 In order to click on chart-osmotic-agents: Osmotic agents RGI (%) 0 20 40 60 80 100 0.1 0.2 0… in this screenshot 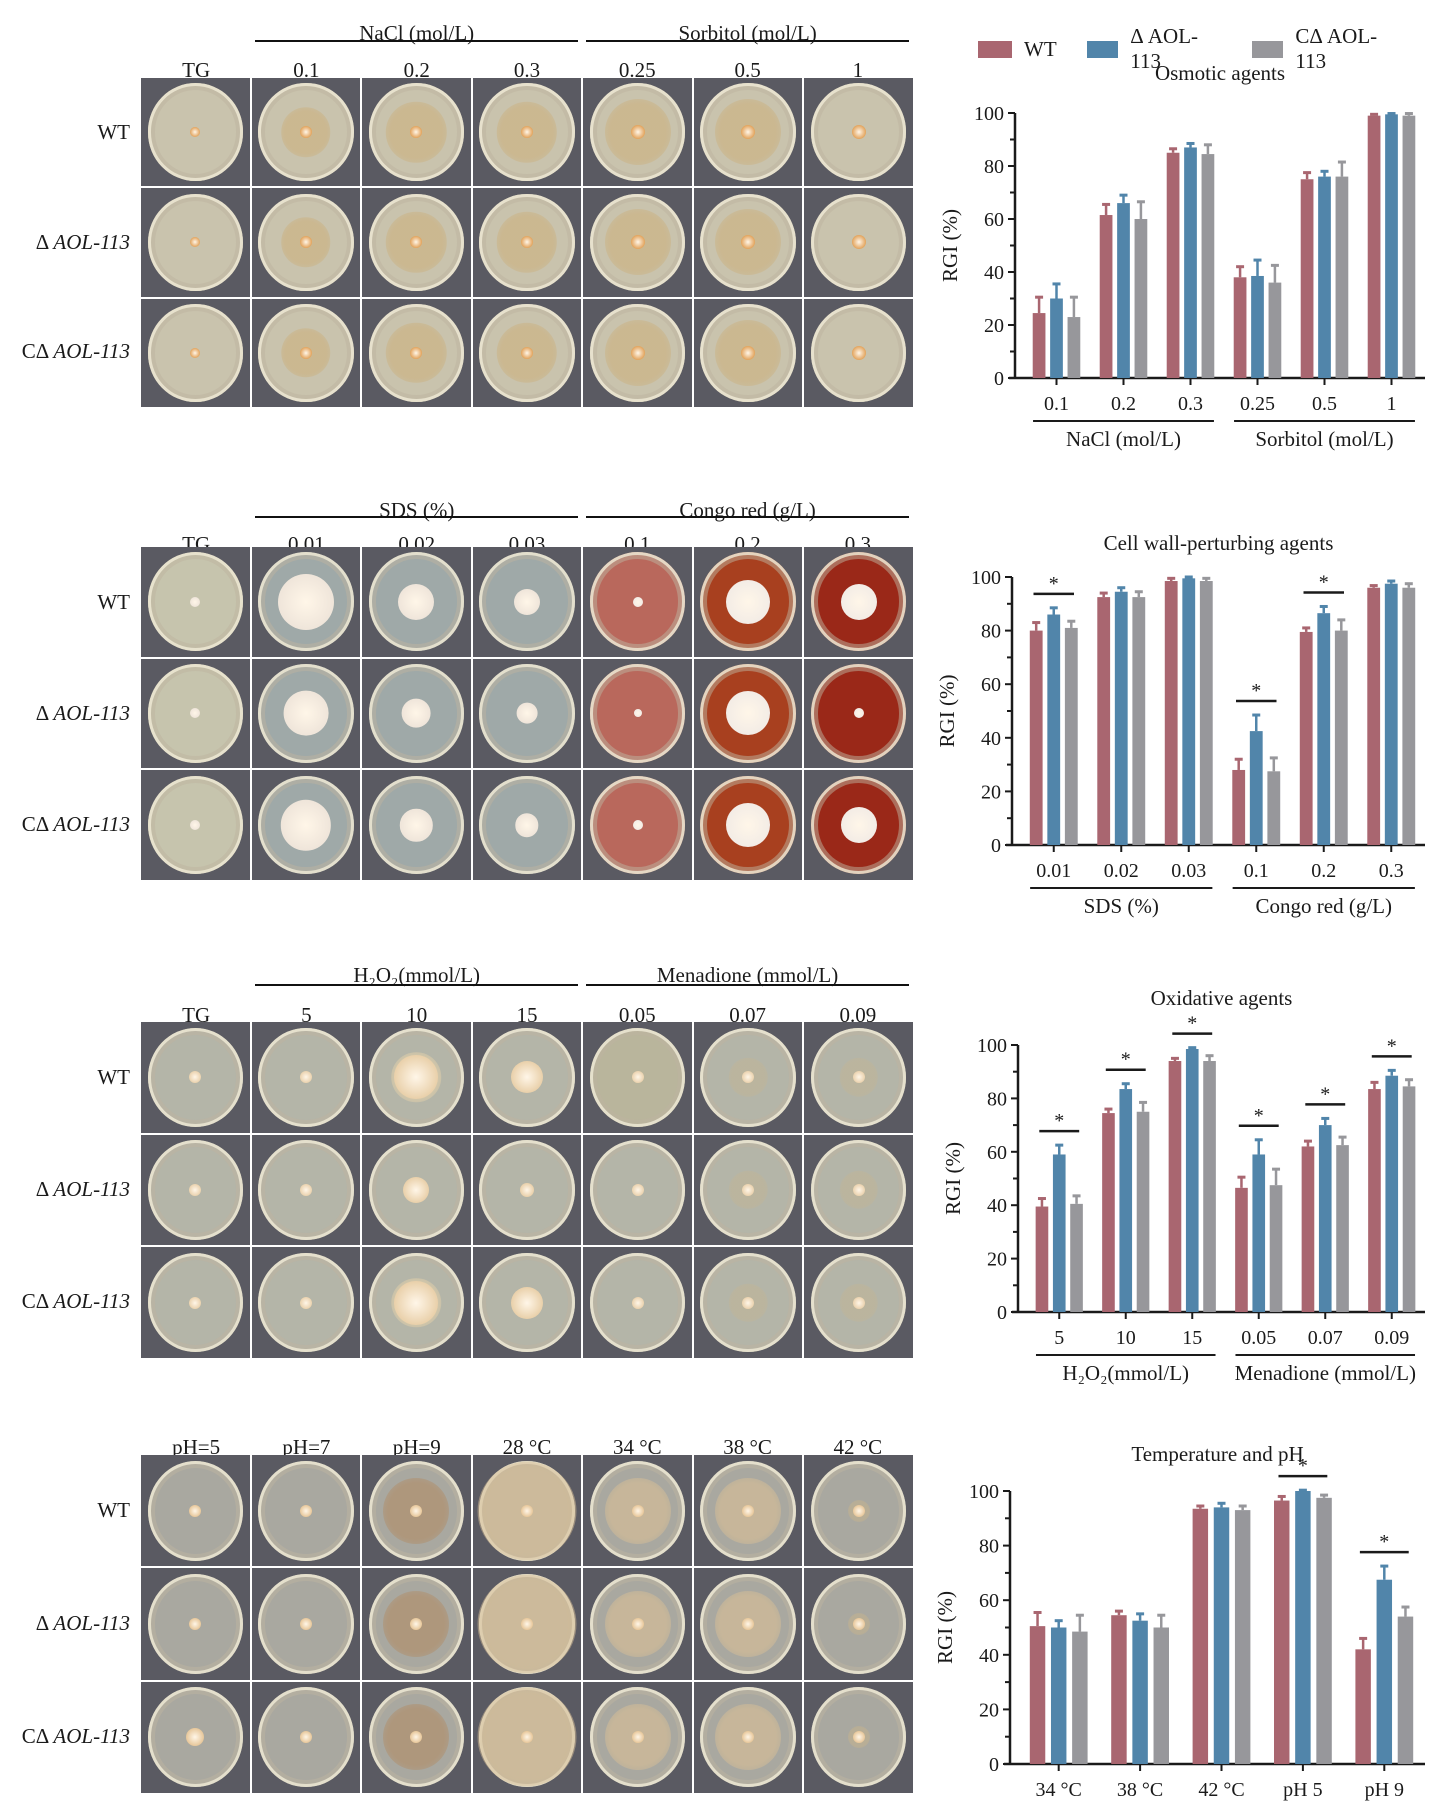, I will do `click(1181, 256)`.